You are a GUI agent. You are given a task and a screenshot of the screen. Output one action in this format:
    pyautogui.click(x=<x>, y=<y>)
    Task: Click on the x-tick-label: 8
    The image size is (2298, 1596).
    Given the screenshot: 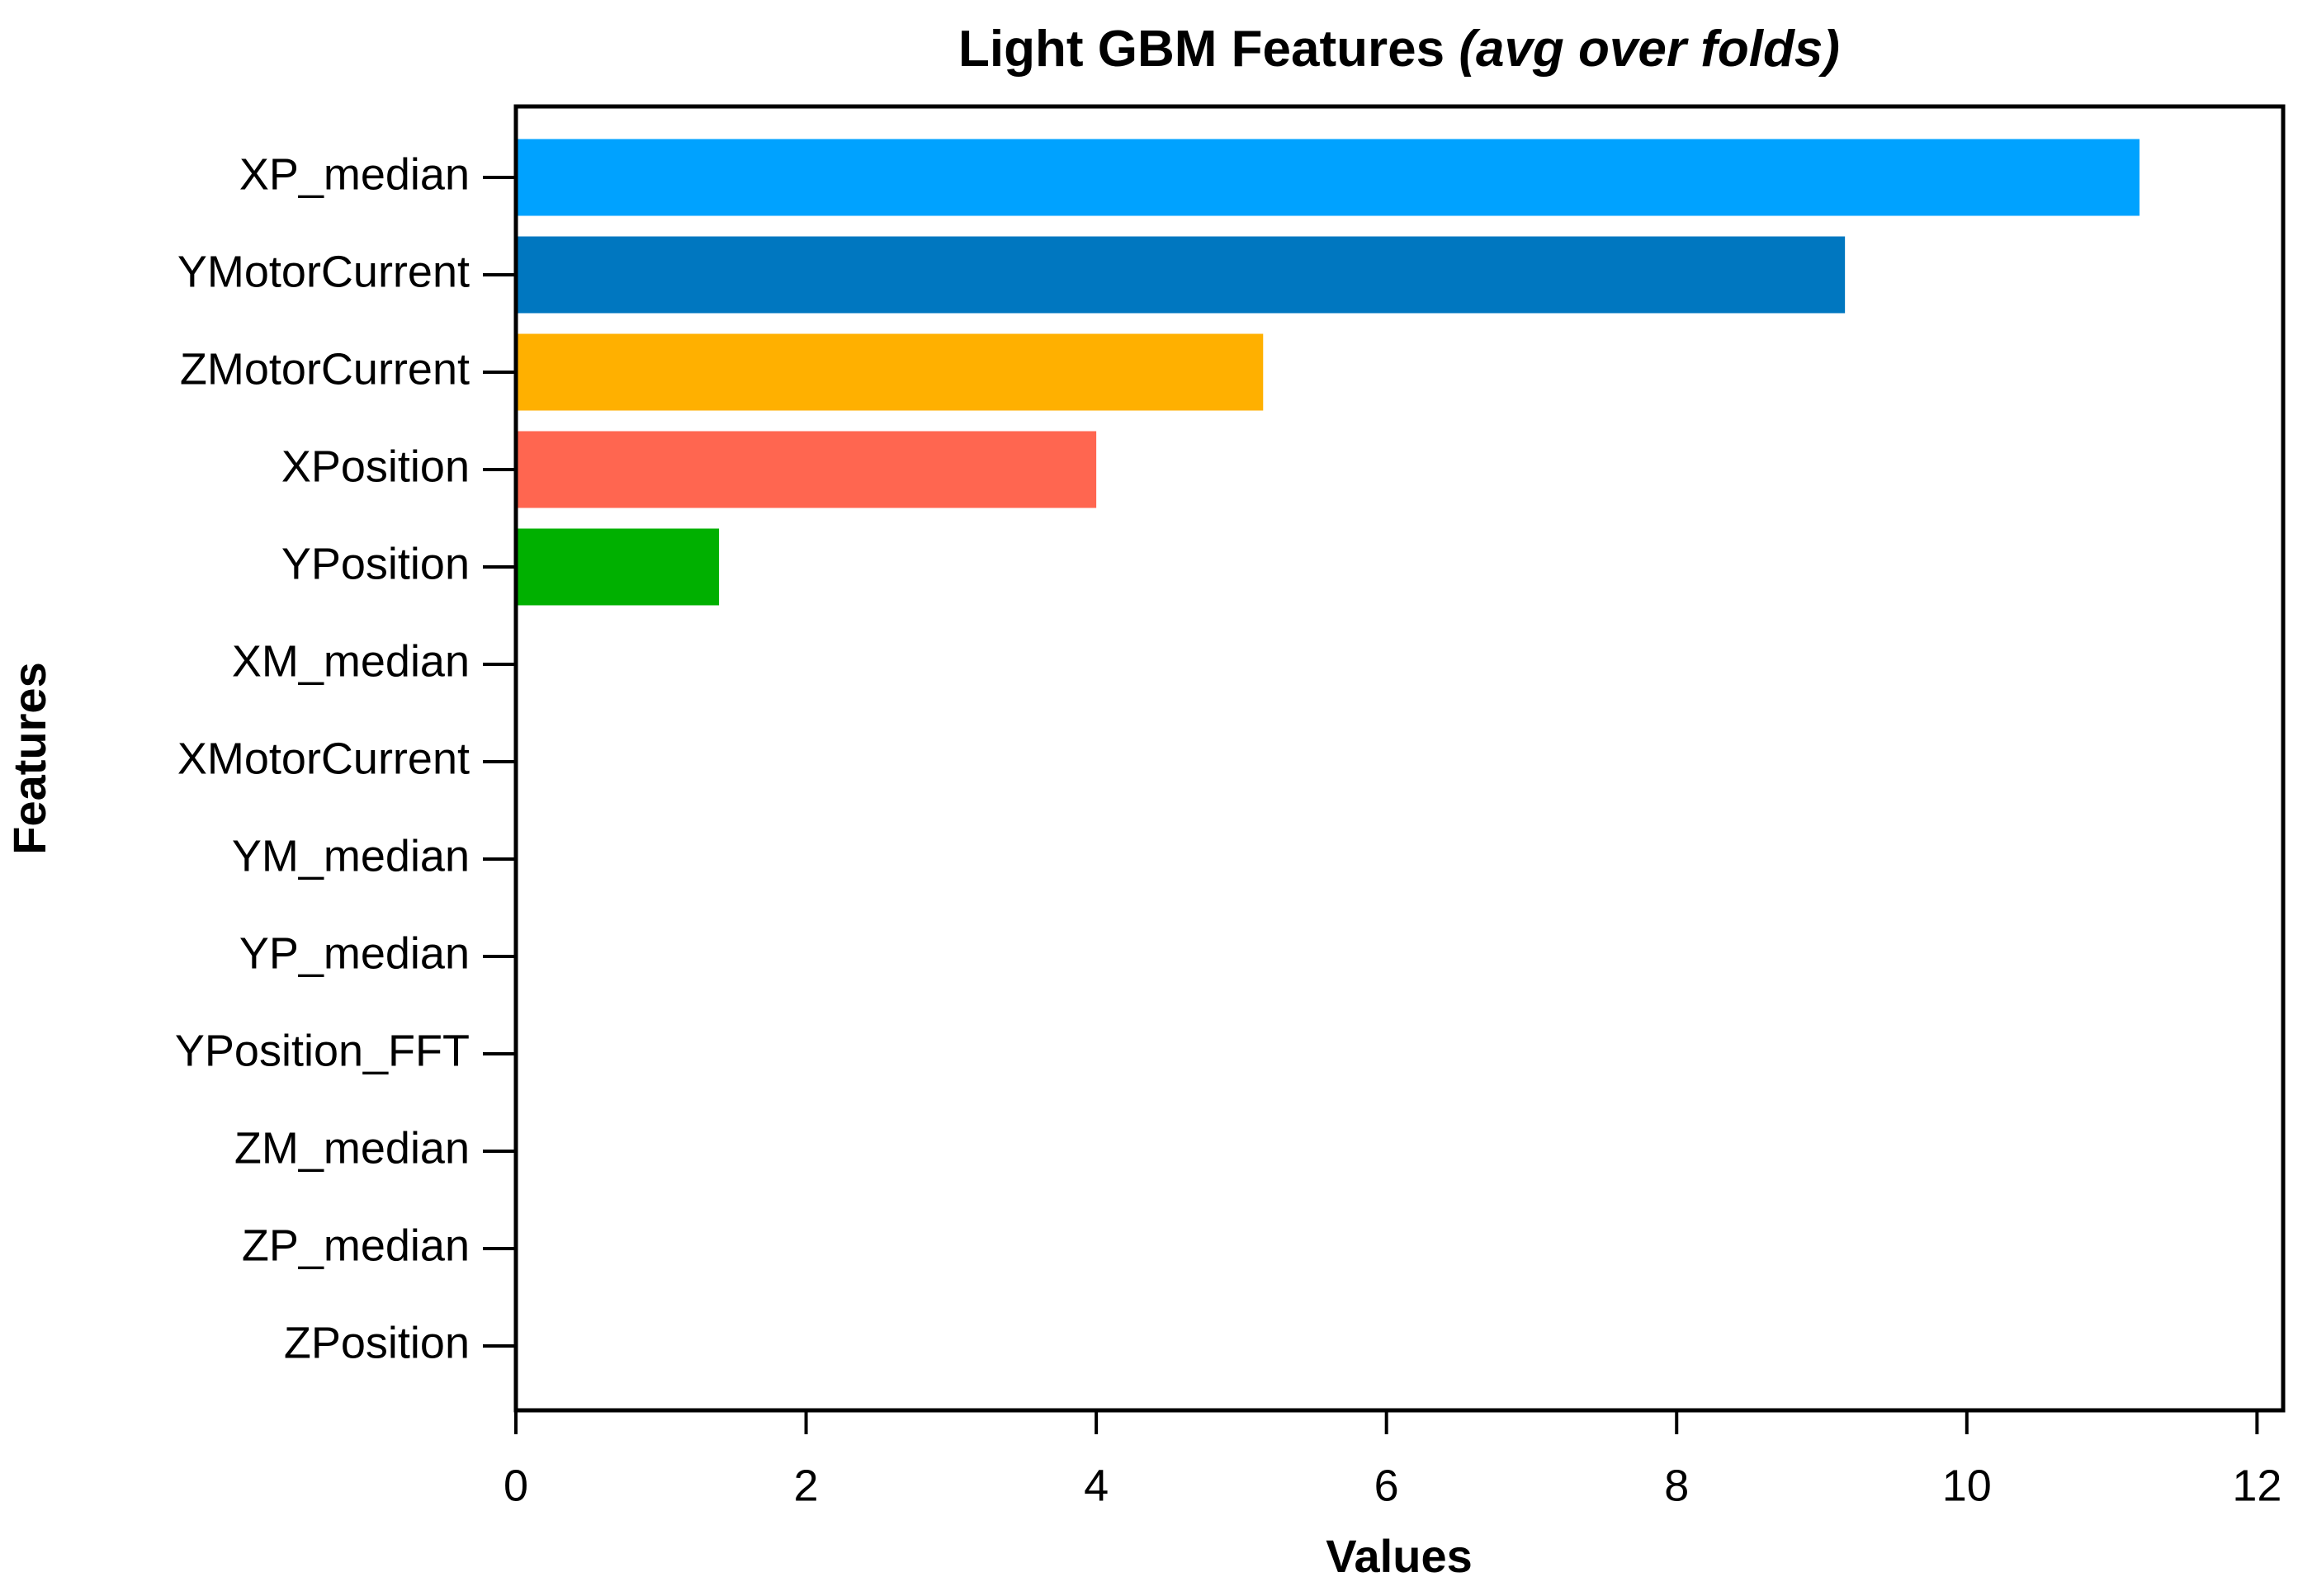 What is the action you would take?
    pyautogui.click(x=1677, y=1485)
    